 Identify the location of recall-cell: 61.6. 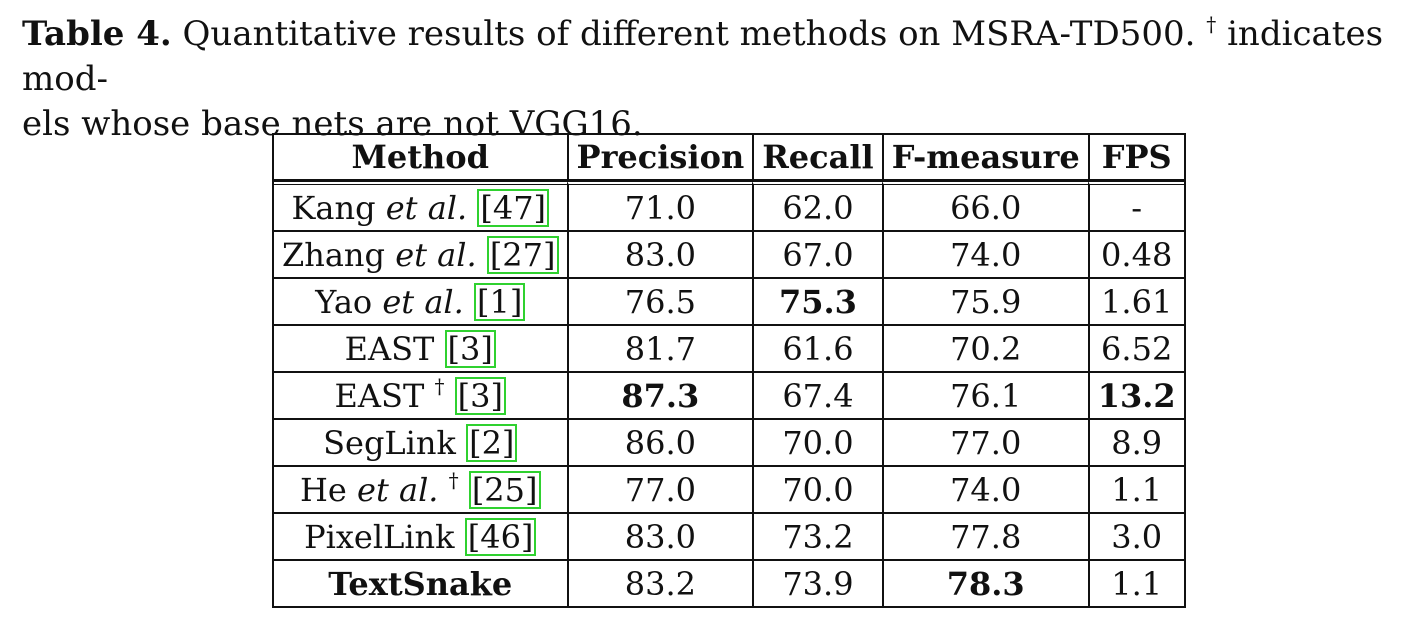
(817, 347).